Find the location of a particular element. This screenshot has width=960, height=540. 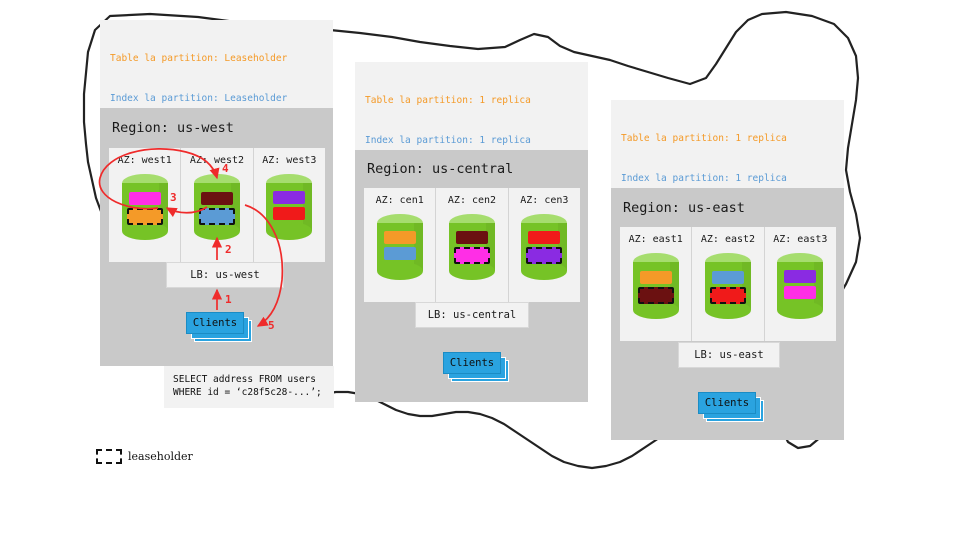

replica-block-table-ch-leaseholder is located at coordinates (544, 255).